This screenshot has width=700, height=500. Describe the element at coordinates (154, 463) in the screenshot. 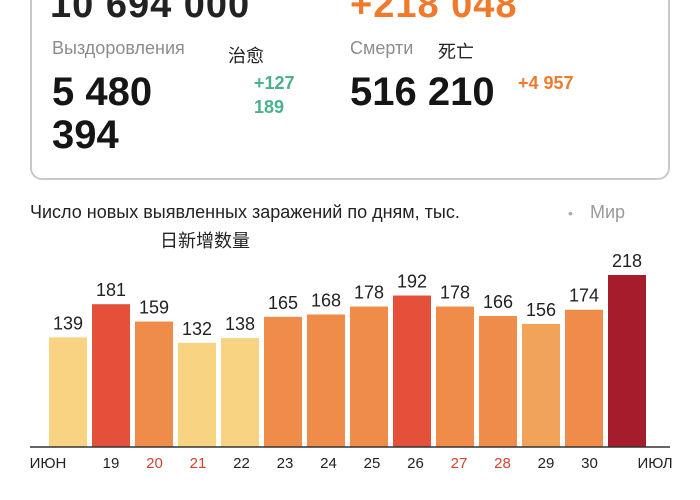

I see `x-tick-label: 20` at that location.